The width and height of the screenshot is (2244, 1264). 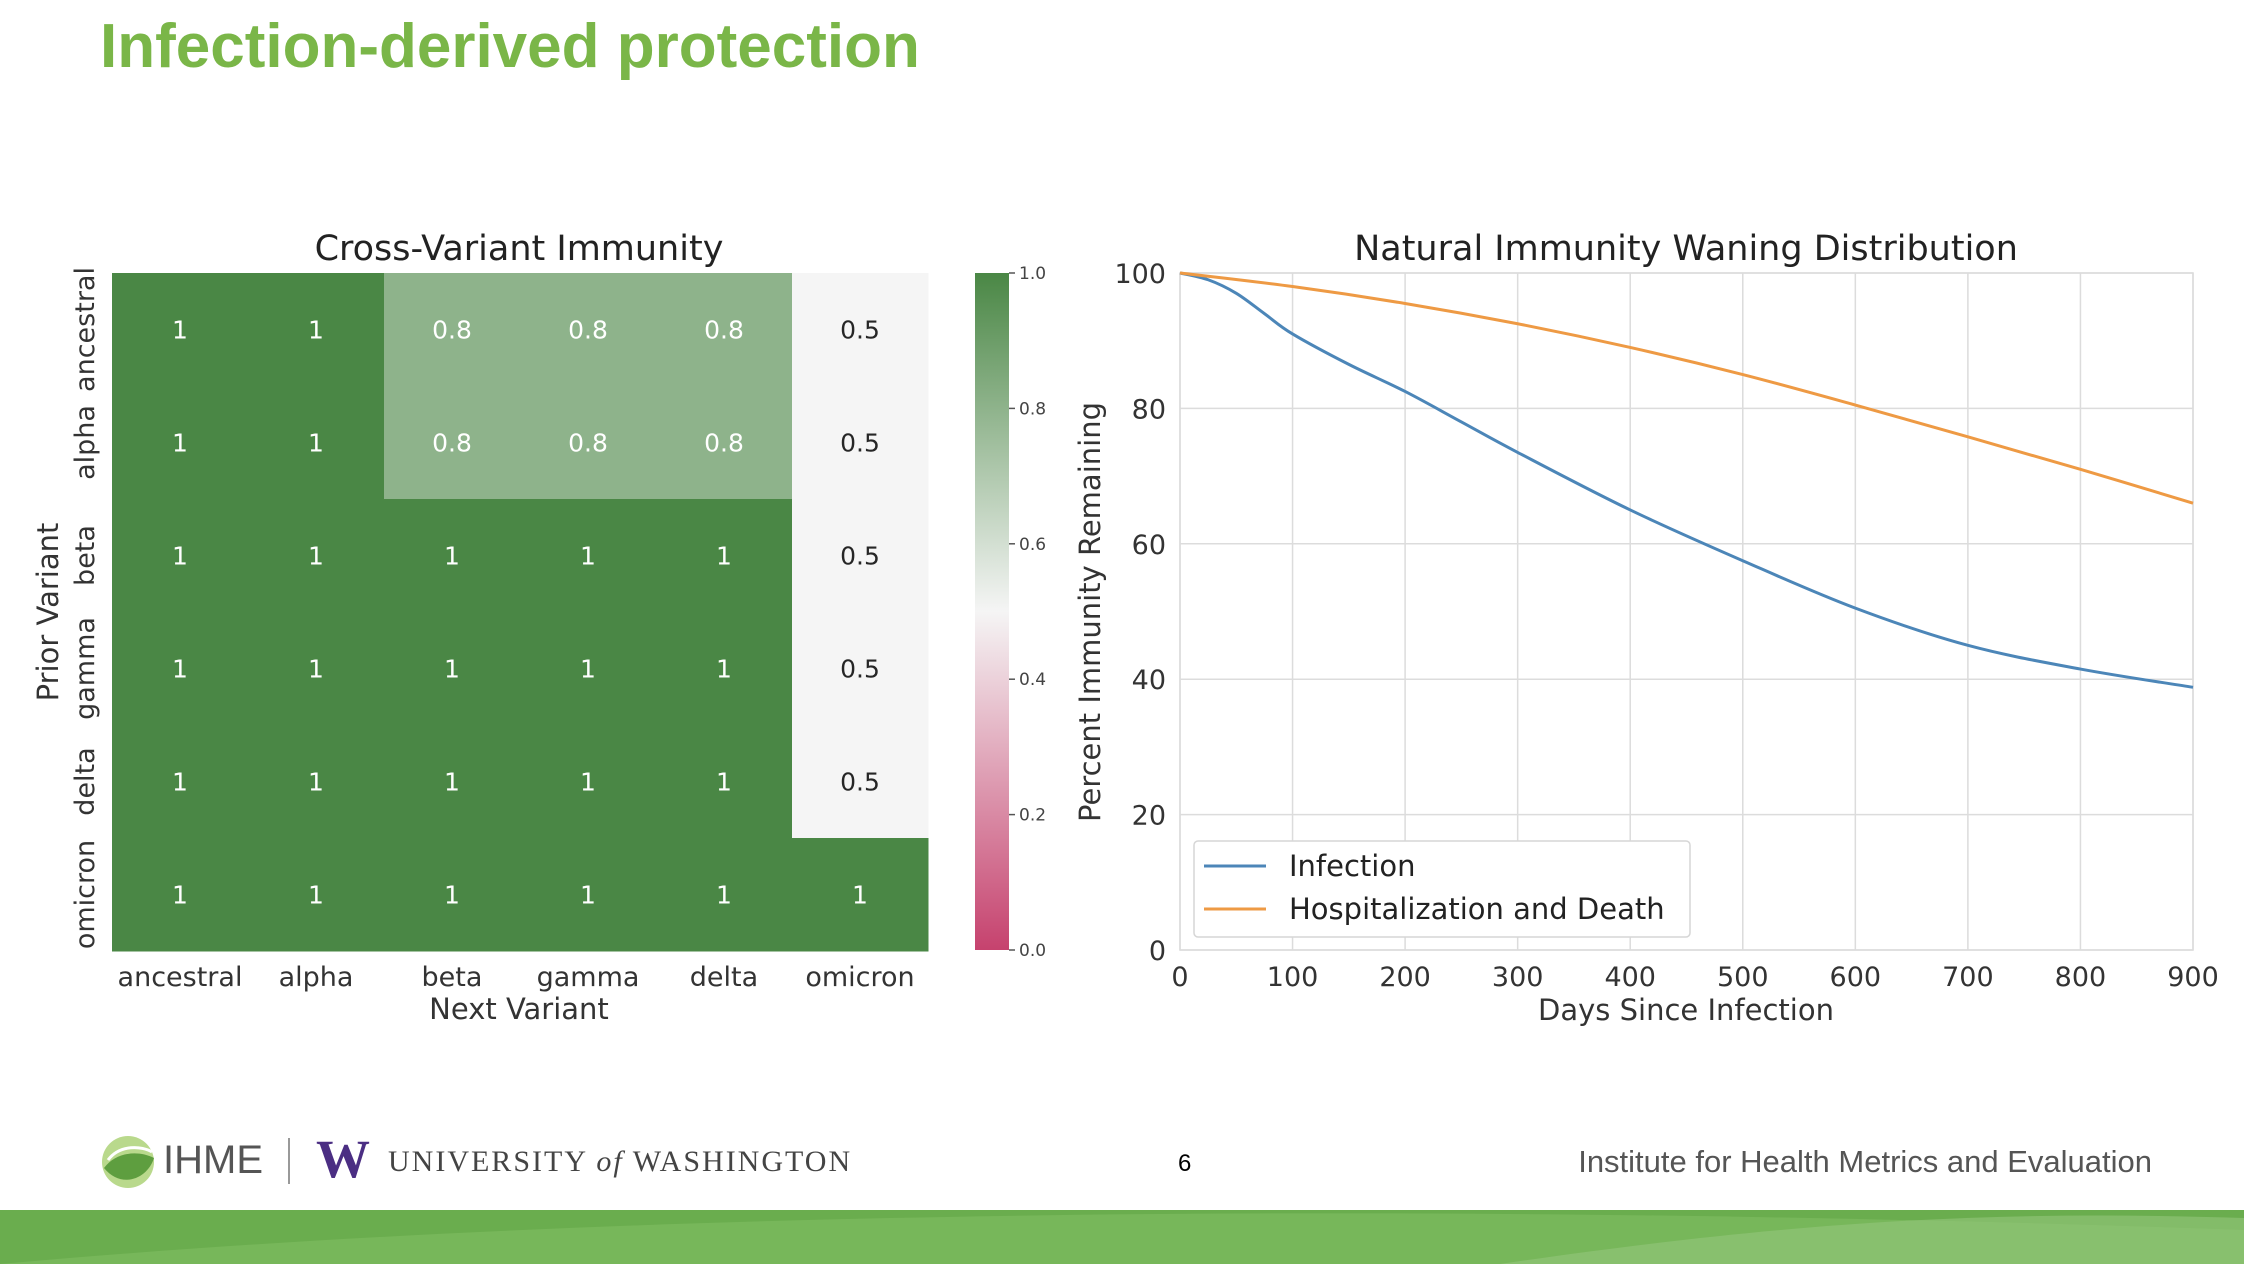 I want to click on y-tick-label: 80, so click(x=1149, y=409).